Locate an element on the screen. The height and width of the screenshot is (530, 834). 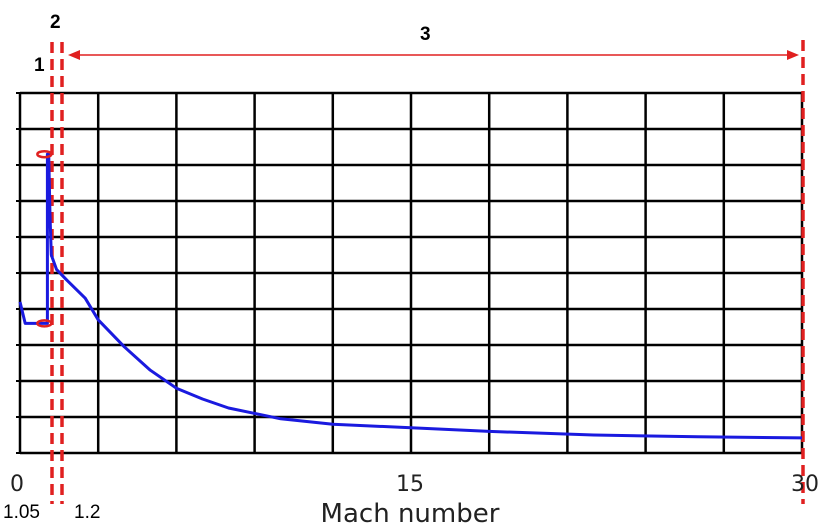
region-3-arrowhead-right is located at coordinates (793, 55).